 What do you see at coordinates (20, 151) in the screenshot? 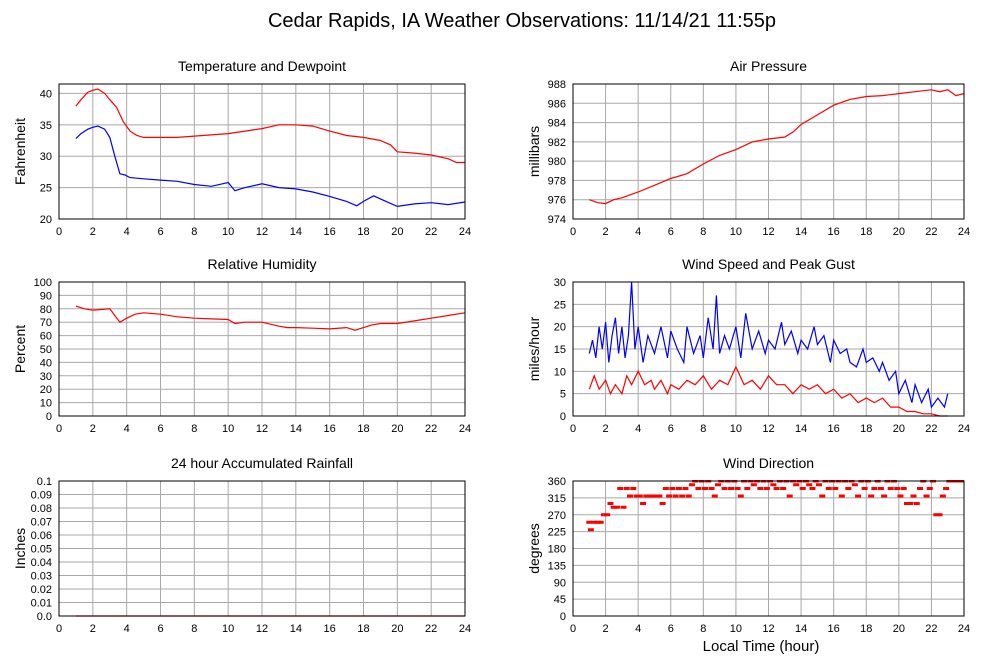
I see `y-axis-label: Fahrenheit` at bounding box center [20, 151].